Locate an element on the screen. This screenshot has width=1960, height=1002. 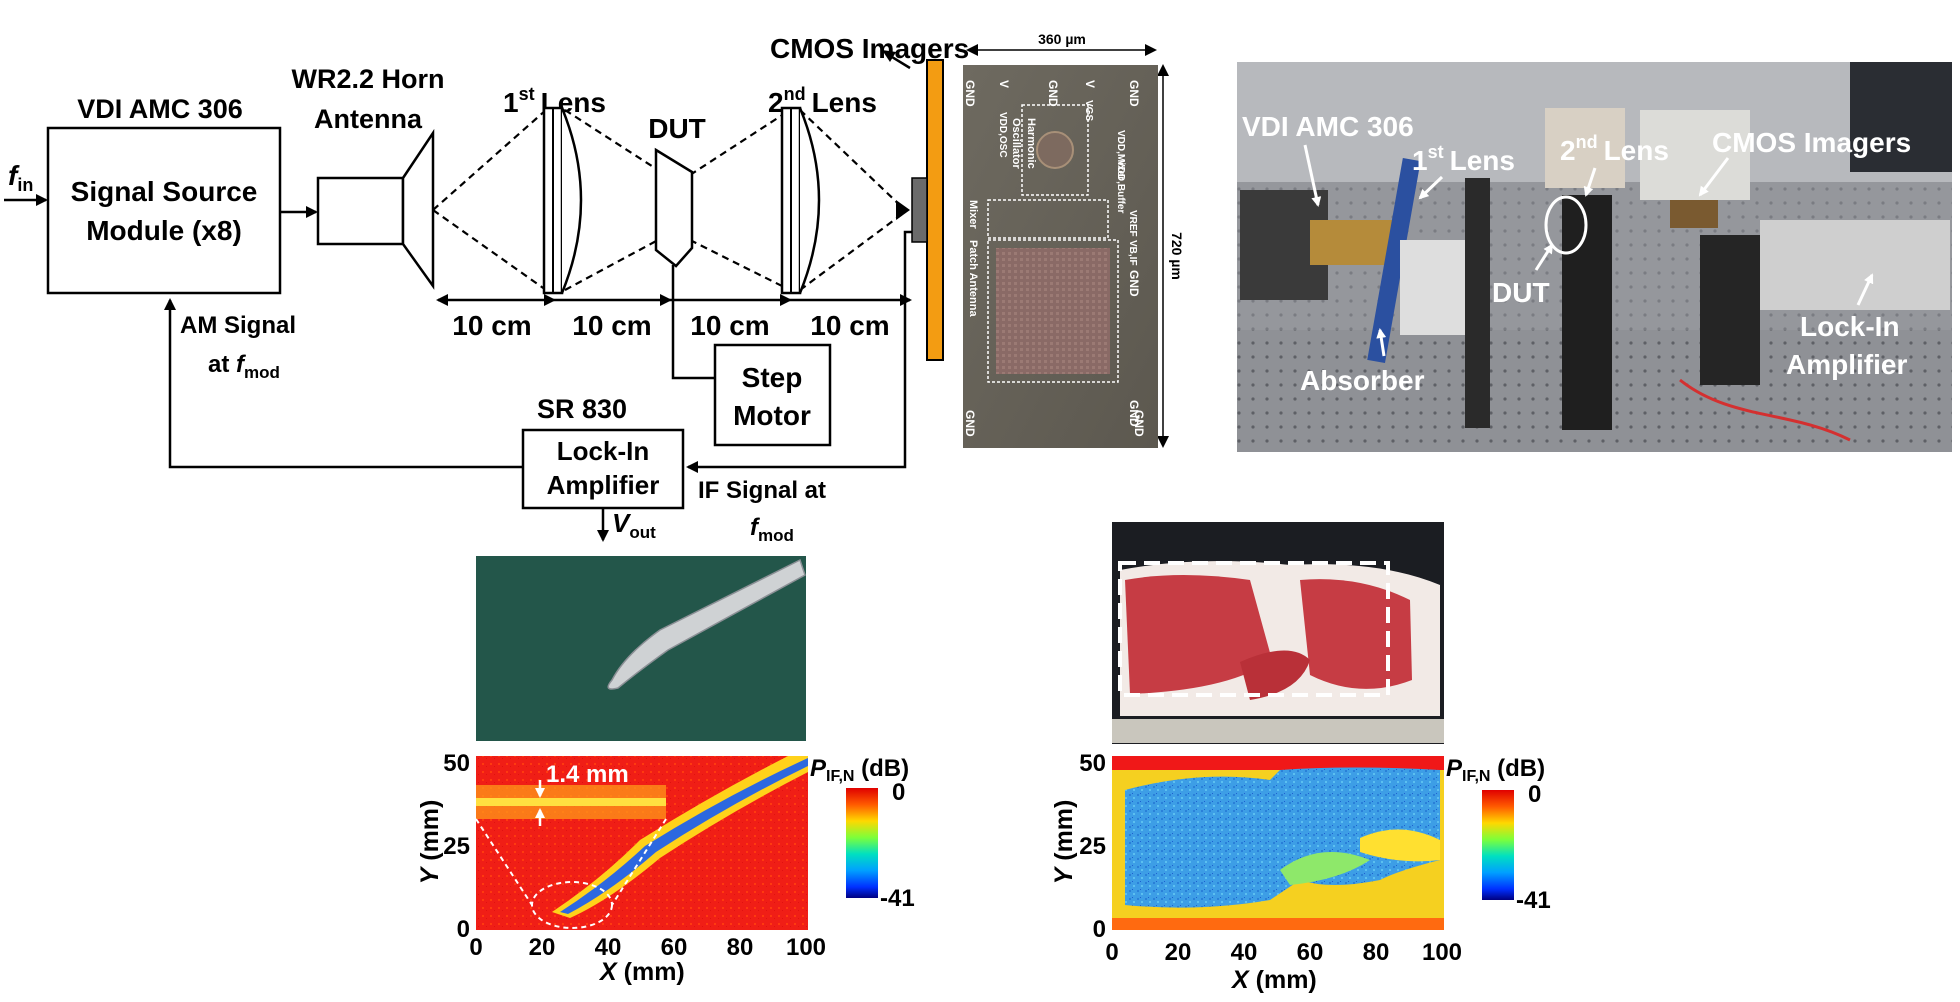
svg-text: Lock-In is located at coordinates (1850, 326).